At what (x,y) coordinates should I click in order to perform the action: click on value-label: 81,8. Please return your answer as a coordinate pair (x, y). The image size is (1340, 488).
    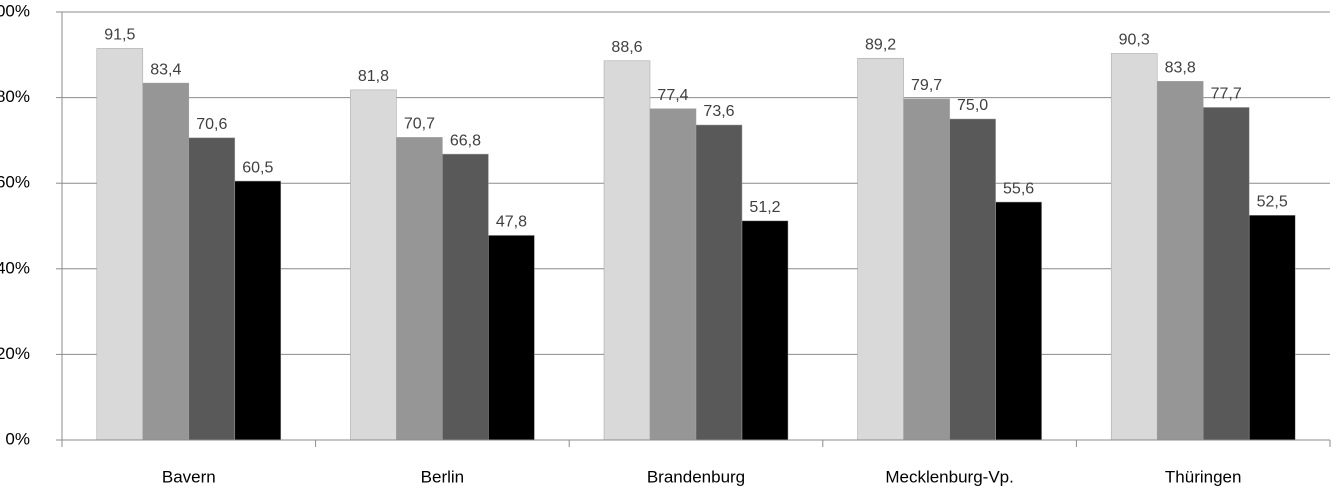
    Looking at the image, I should click on (373, 76).